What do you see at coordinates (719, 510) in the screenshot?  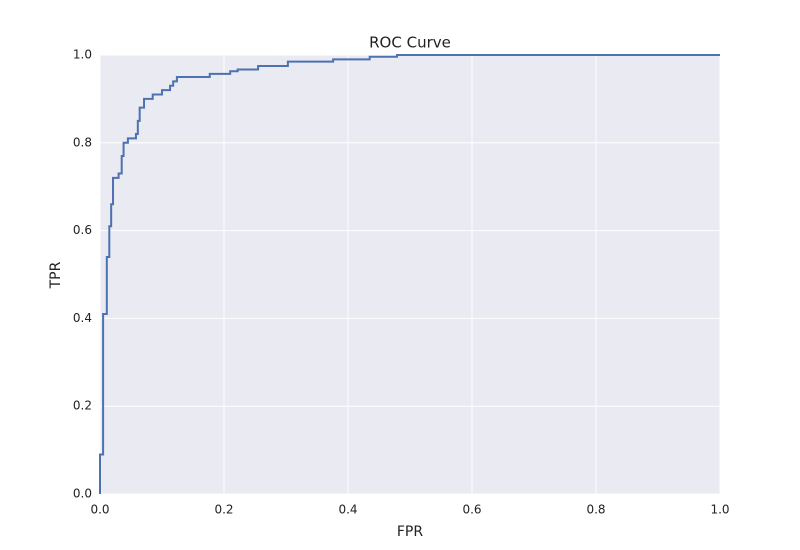 I see `x-tick-label: 1.0` at bounding box center [719, 510].